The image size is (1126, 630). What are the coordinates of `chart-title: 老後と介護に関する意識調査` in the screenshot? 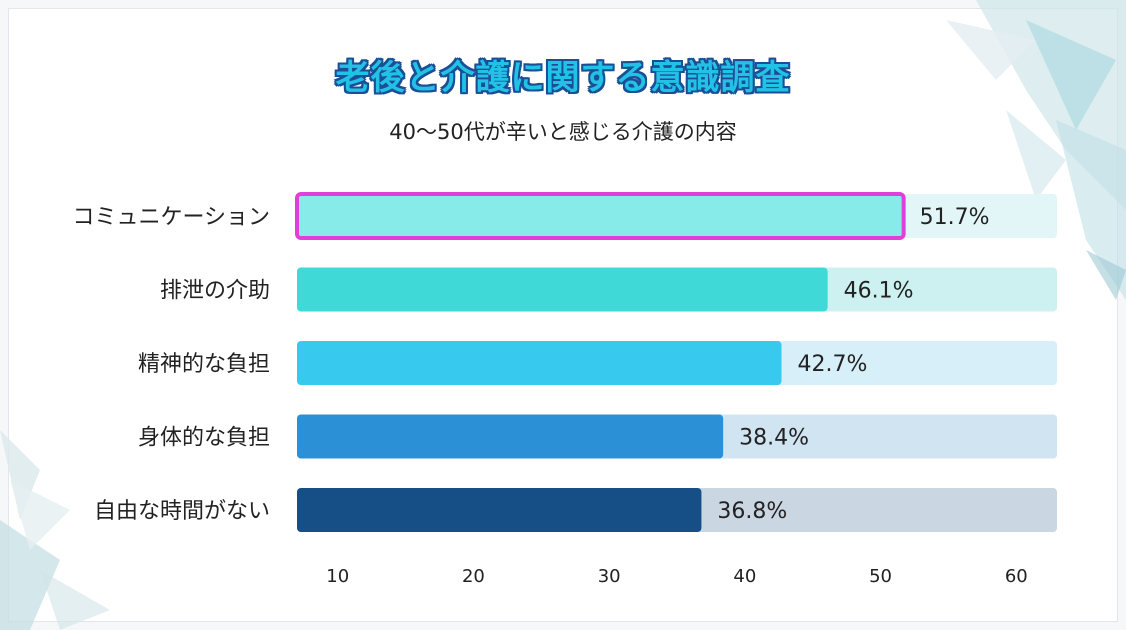 It's located at (563, 78).